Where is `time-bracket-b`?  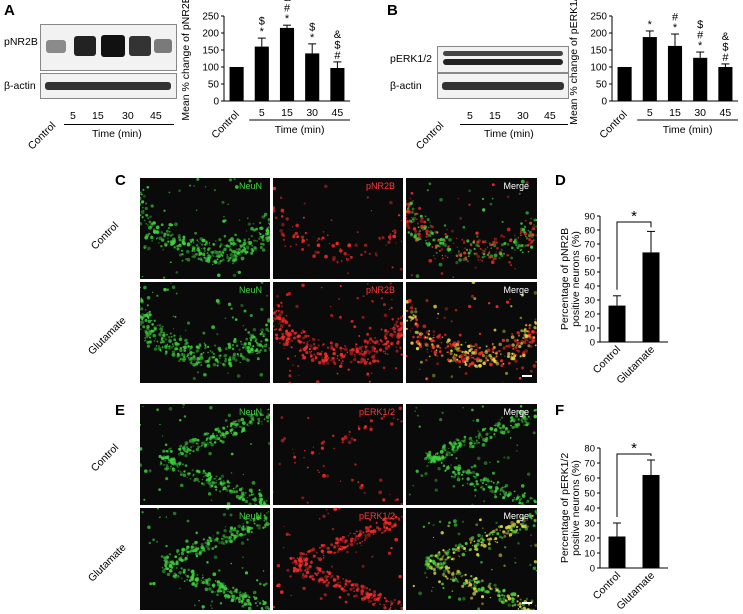 time-bracket-b is located at coordinates (514, 124).